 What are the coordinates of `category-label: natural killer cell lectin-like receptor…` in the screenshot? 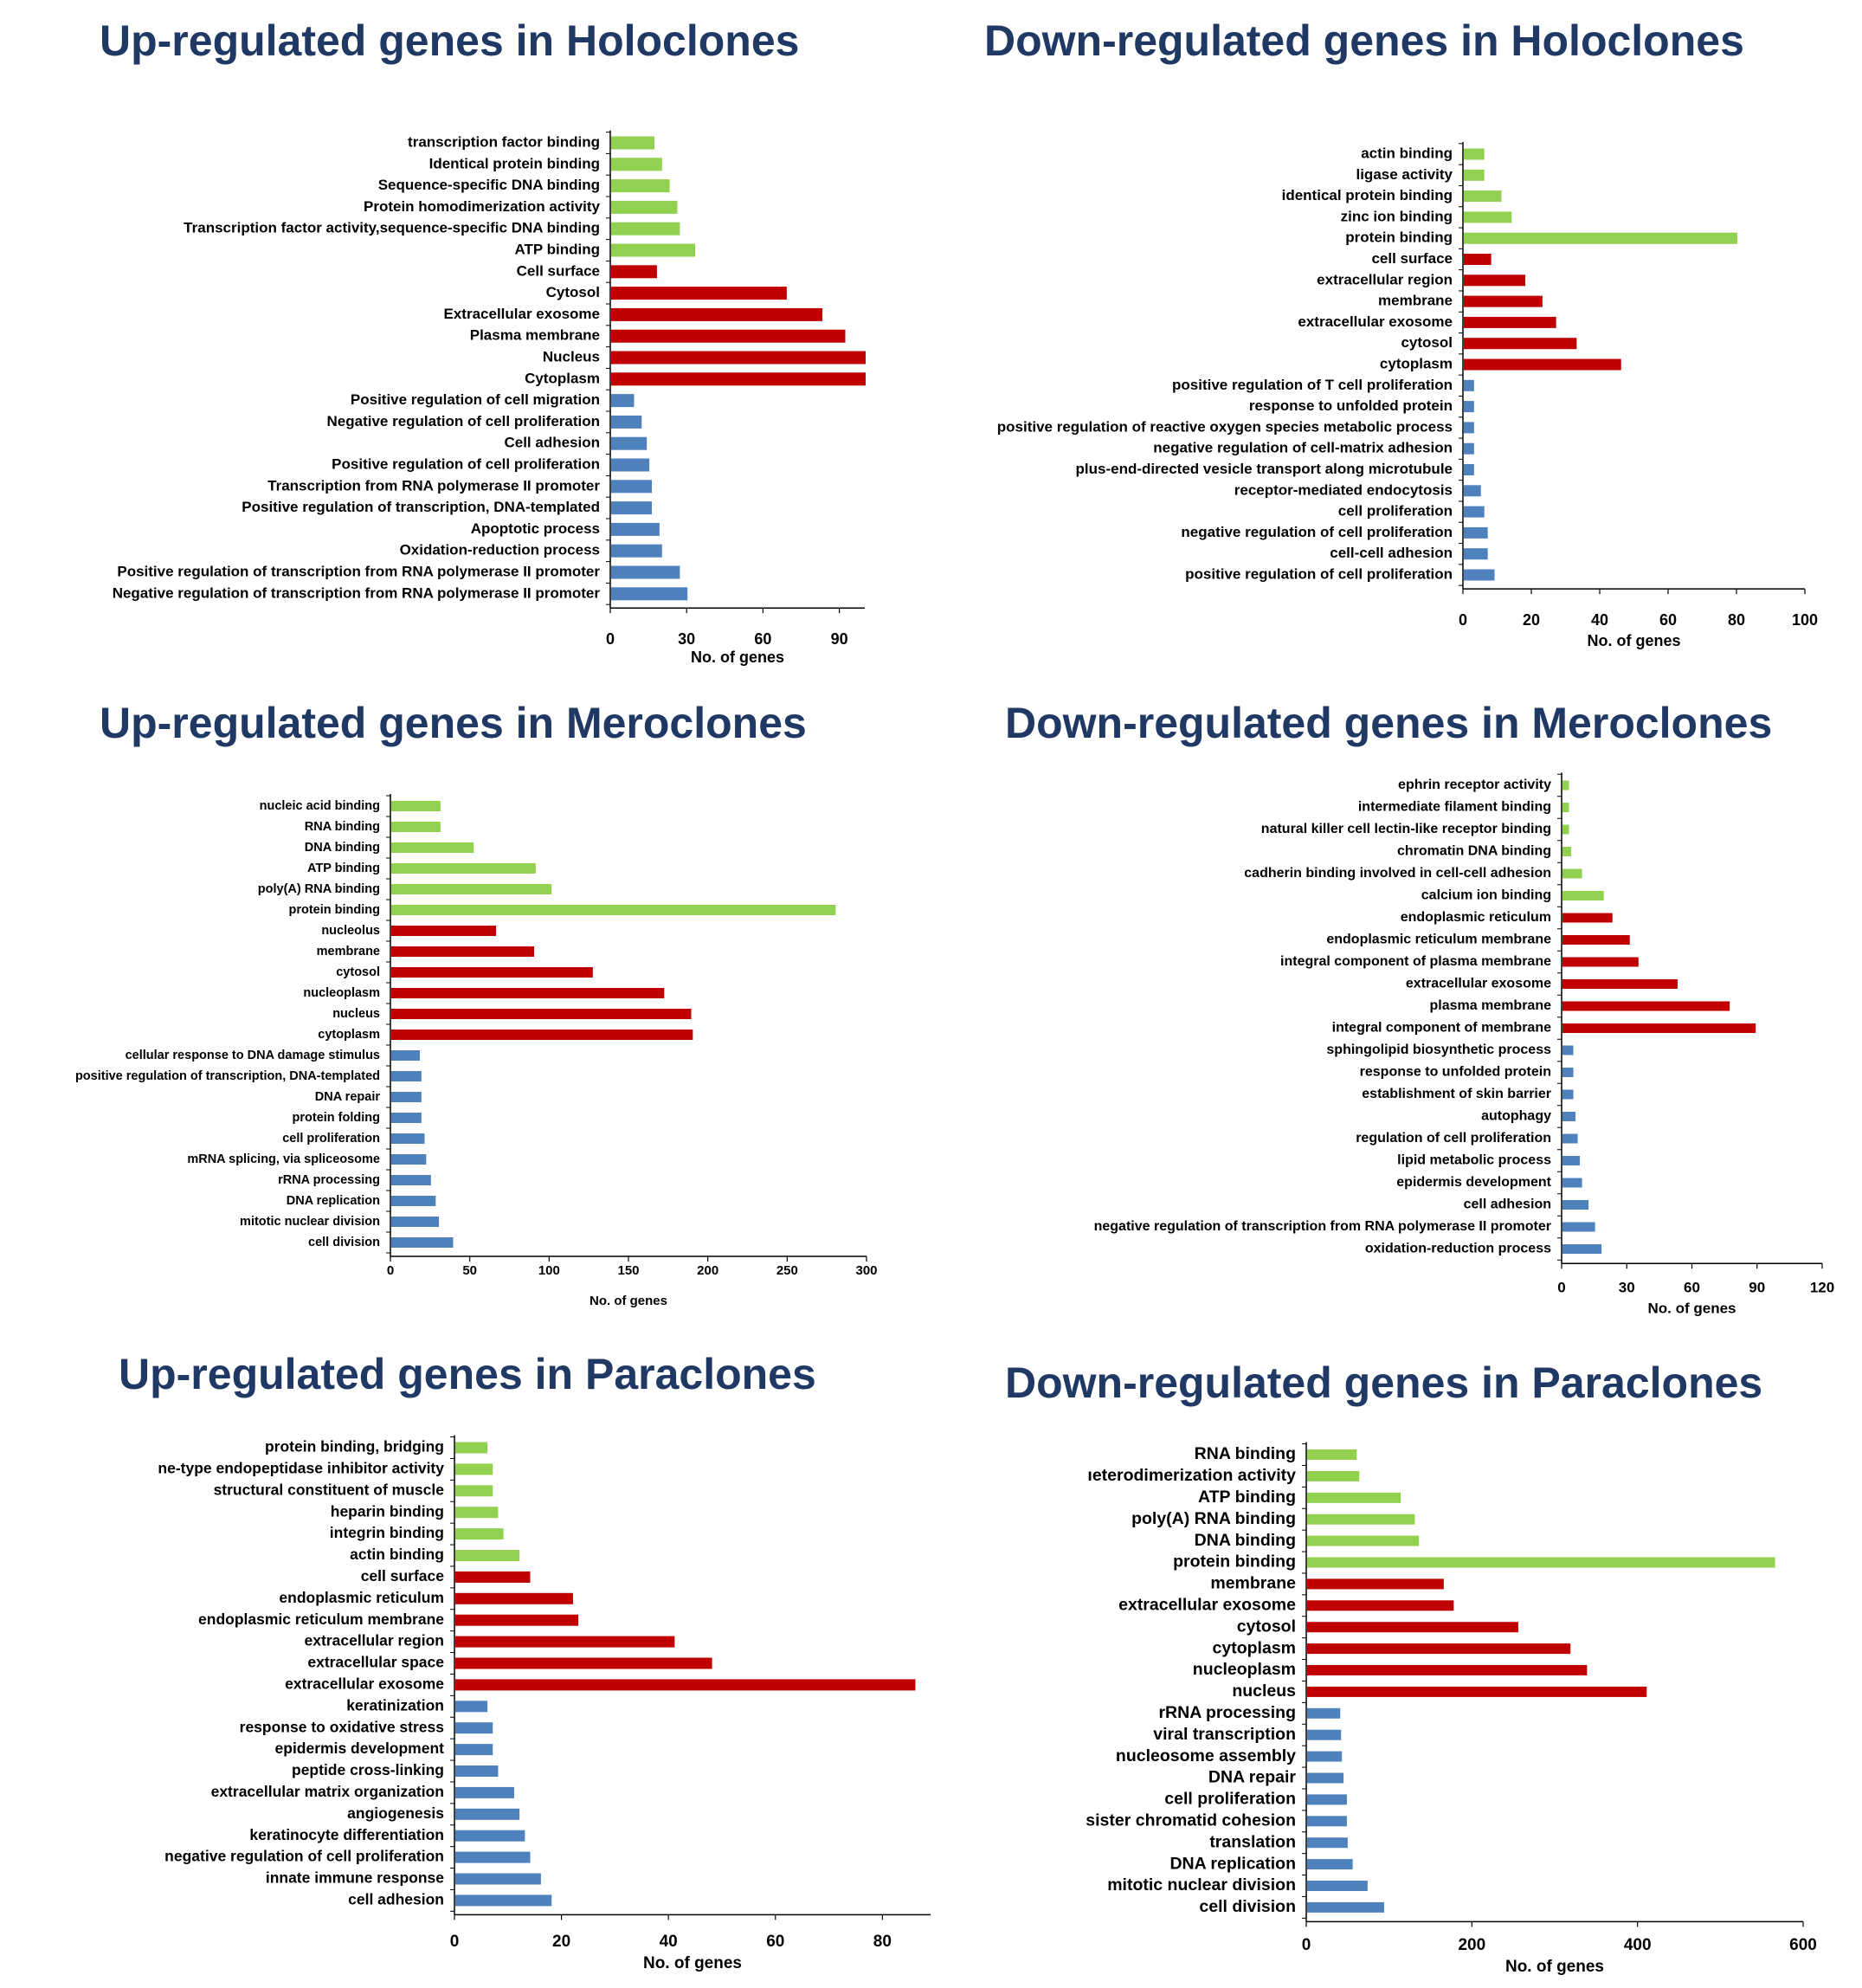 It's located at (1406, 829).